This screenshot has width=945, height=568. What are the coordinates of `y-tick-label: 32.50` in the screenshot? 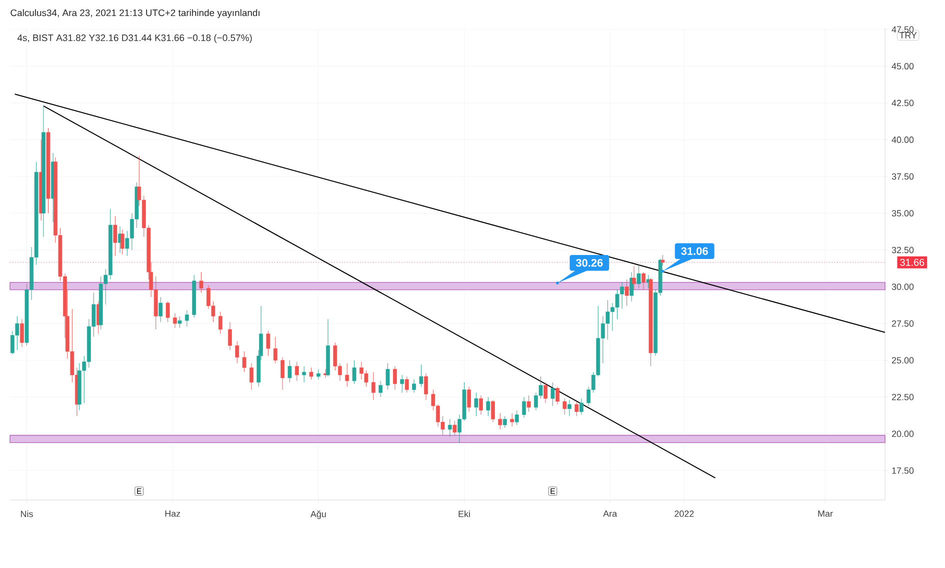 It's located at (903, 250).